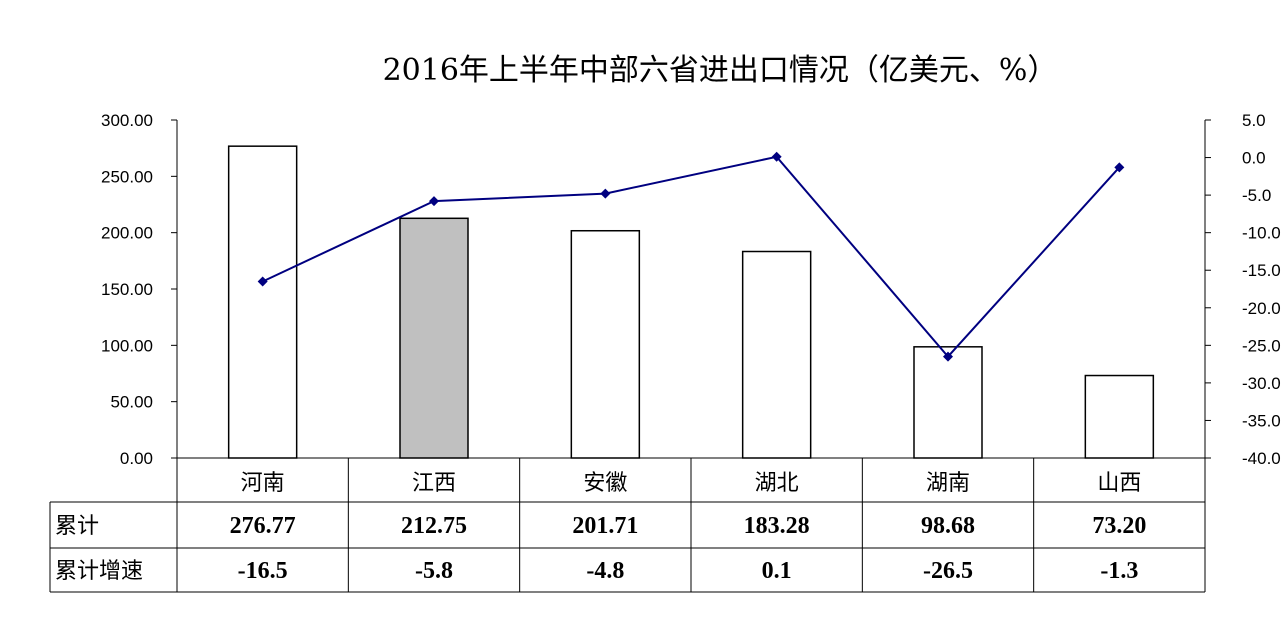 The width and height of the screenshot is (1285, 618). I want to click on table-cell: -1.3, so click(1119, 571).